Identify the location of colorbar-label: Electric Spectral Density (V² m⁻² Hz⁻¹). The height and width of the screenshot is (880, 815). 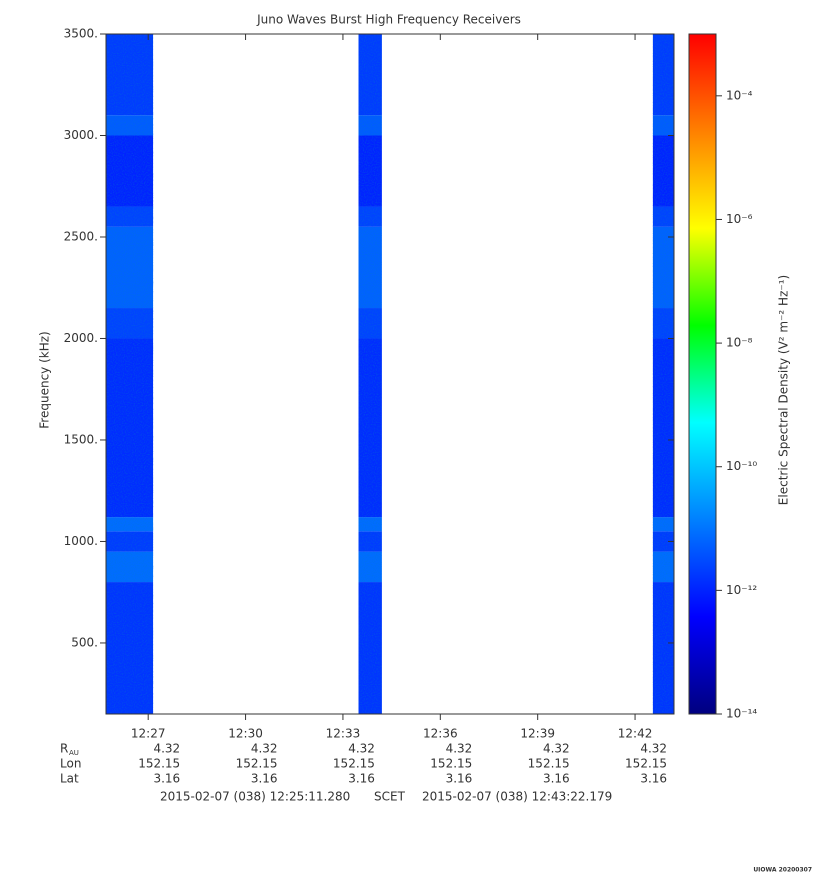
(784, 390).